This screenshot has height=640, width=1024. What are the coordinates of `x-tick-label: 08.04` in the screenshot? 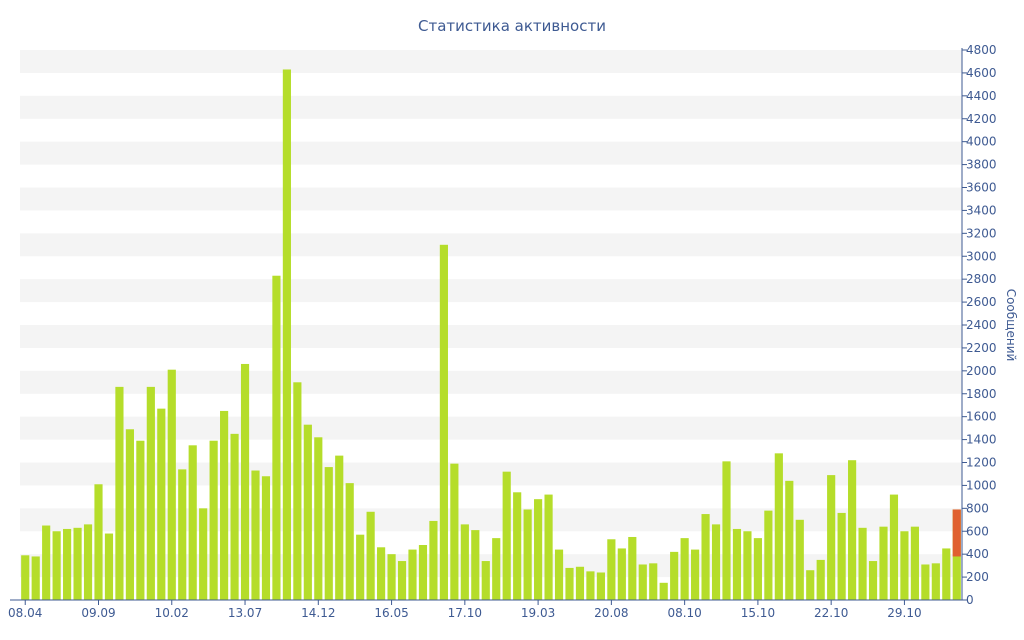 It's located at (25, 613).